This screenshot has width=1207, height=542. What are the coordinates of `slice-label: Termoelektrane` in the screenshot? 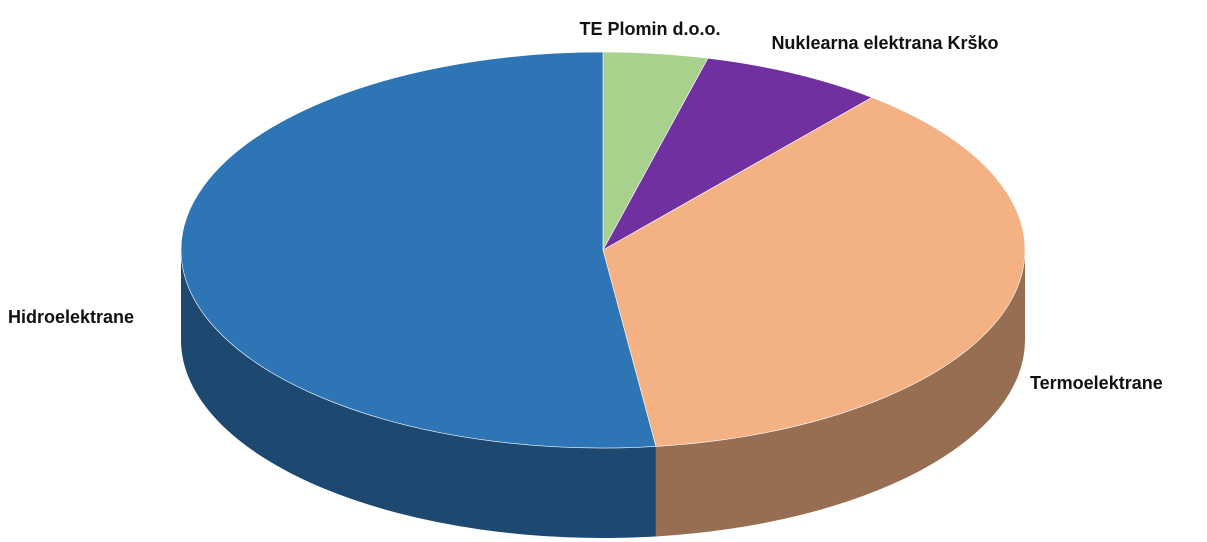 It's located at (1096, 383).